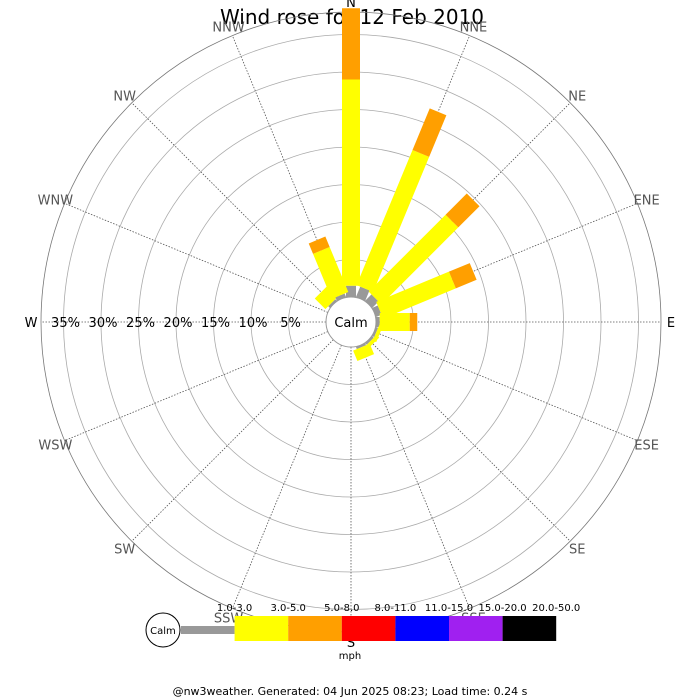 This screenshot has width=700, height=700. Describe the element at coordinates (396, 608) in the screenshot. I see `legend-label-3: 8.0-11.0` at that location.